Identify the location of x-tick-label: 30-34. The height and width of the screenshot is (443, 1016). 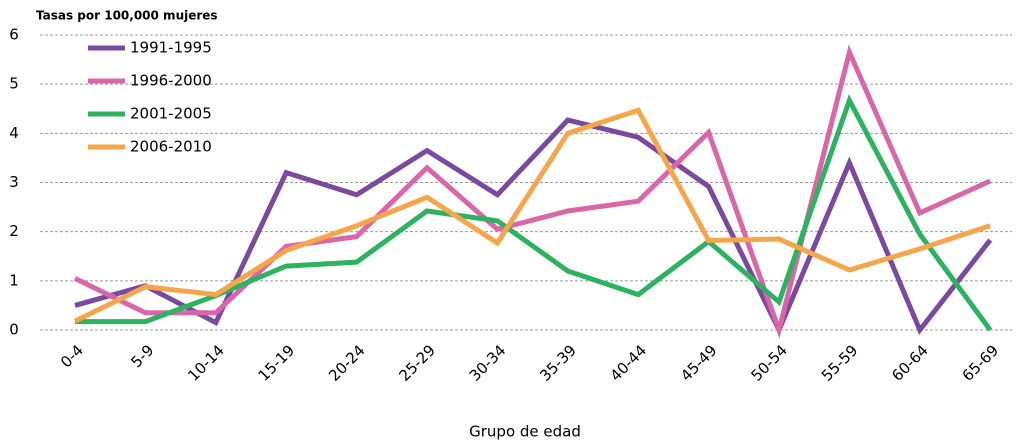
(488, 363).